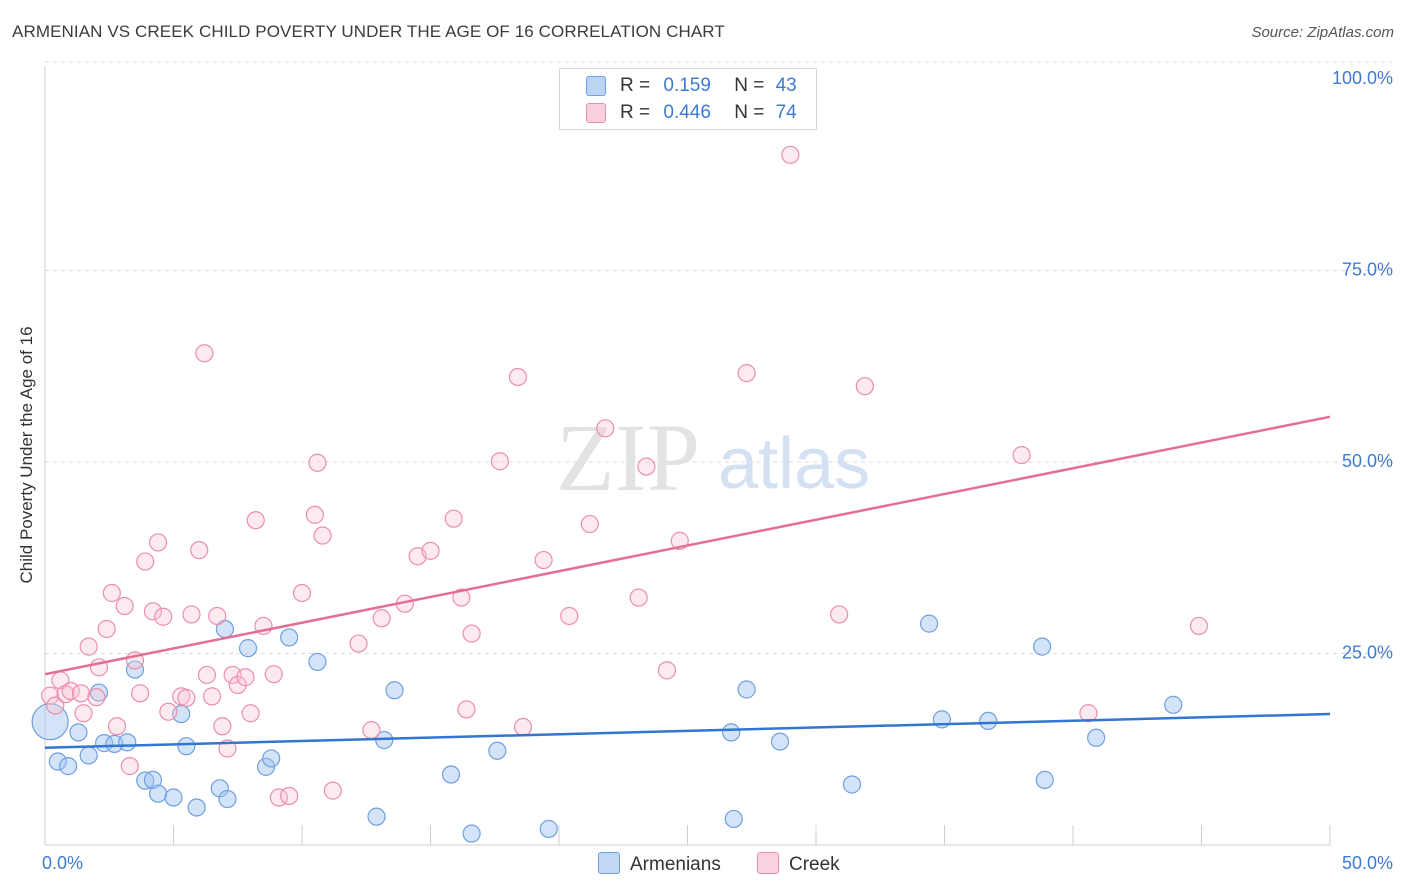  Describe the element at coordinates (713, 457) in the screenshot. I see `watermark: ZIP atlas` at that location.